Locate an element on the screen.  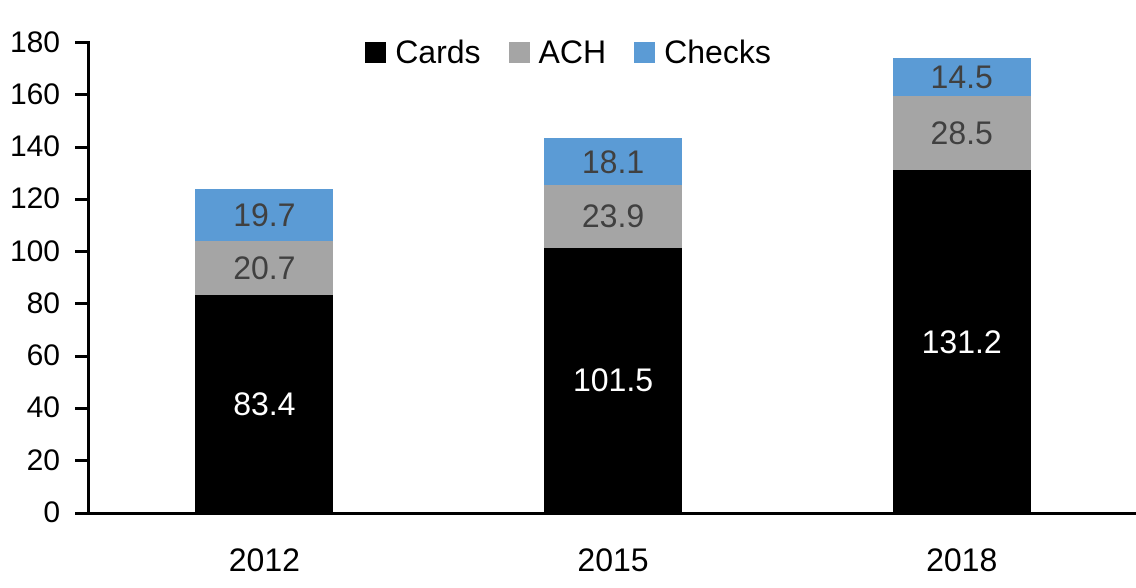
bar-segment-checks-2018 is located at coordinates (961, 76).